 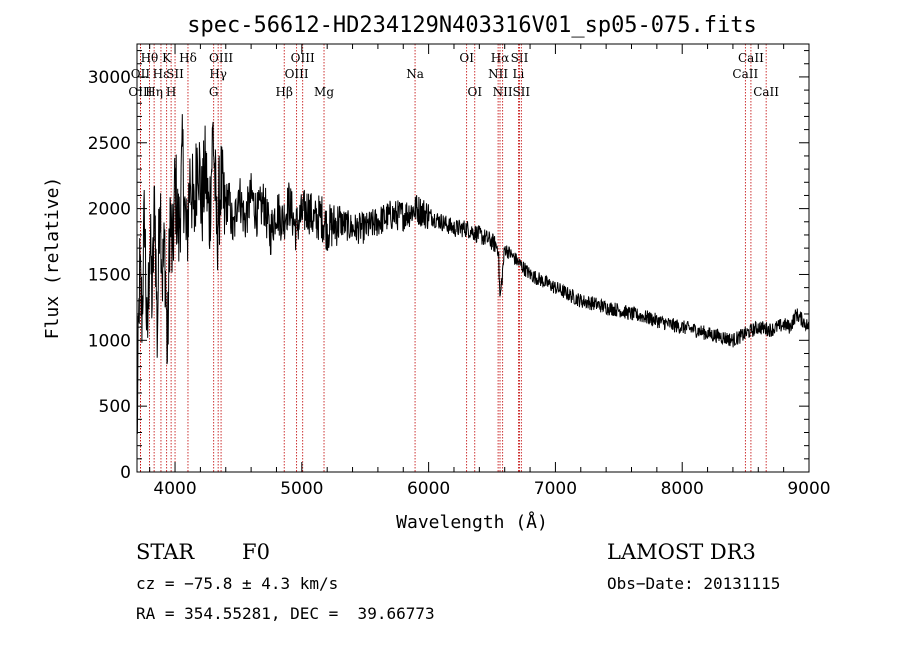 I want to click on y-tick-label: 500, so click(x=115, y=407).